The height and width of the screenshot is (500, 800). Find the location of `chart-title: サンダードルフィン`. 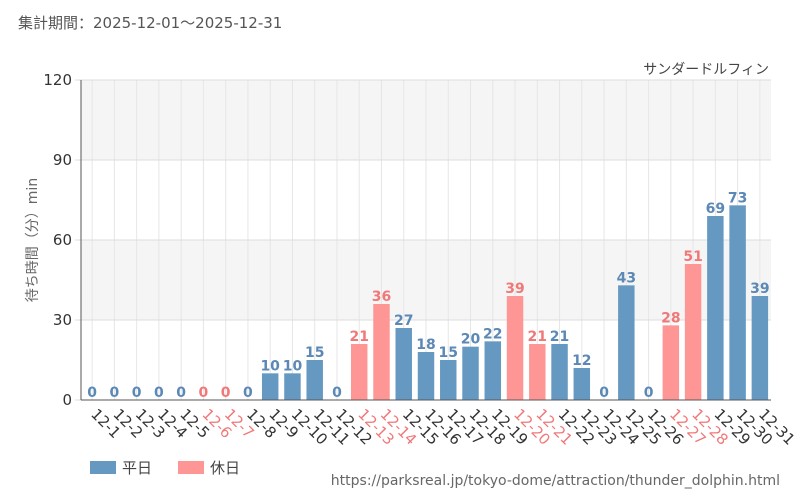

chart-title: サンダードルフィン is located at coordinates (706, 70).